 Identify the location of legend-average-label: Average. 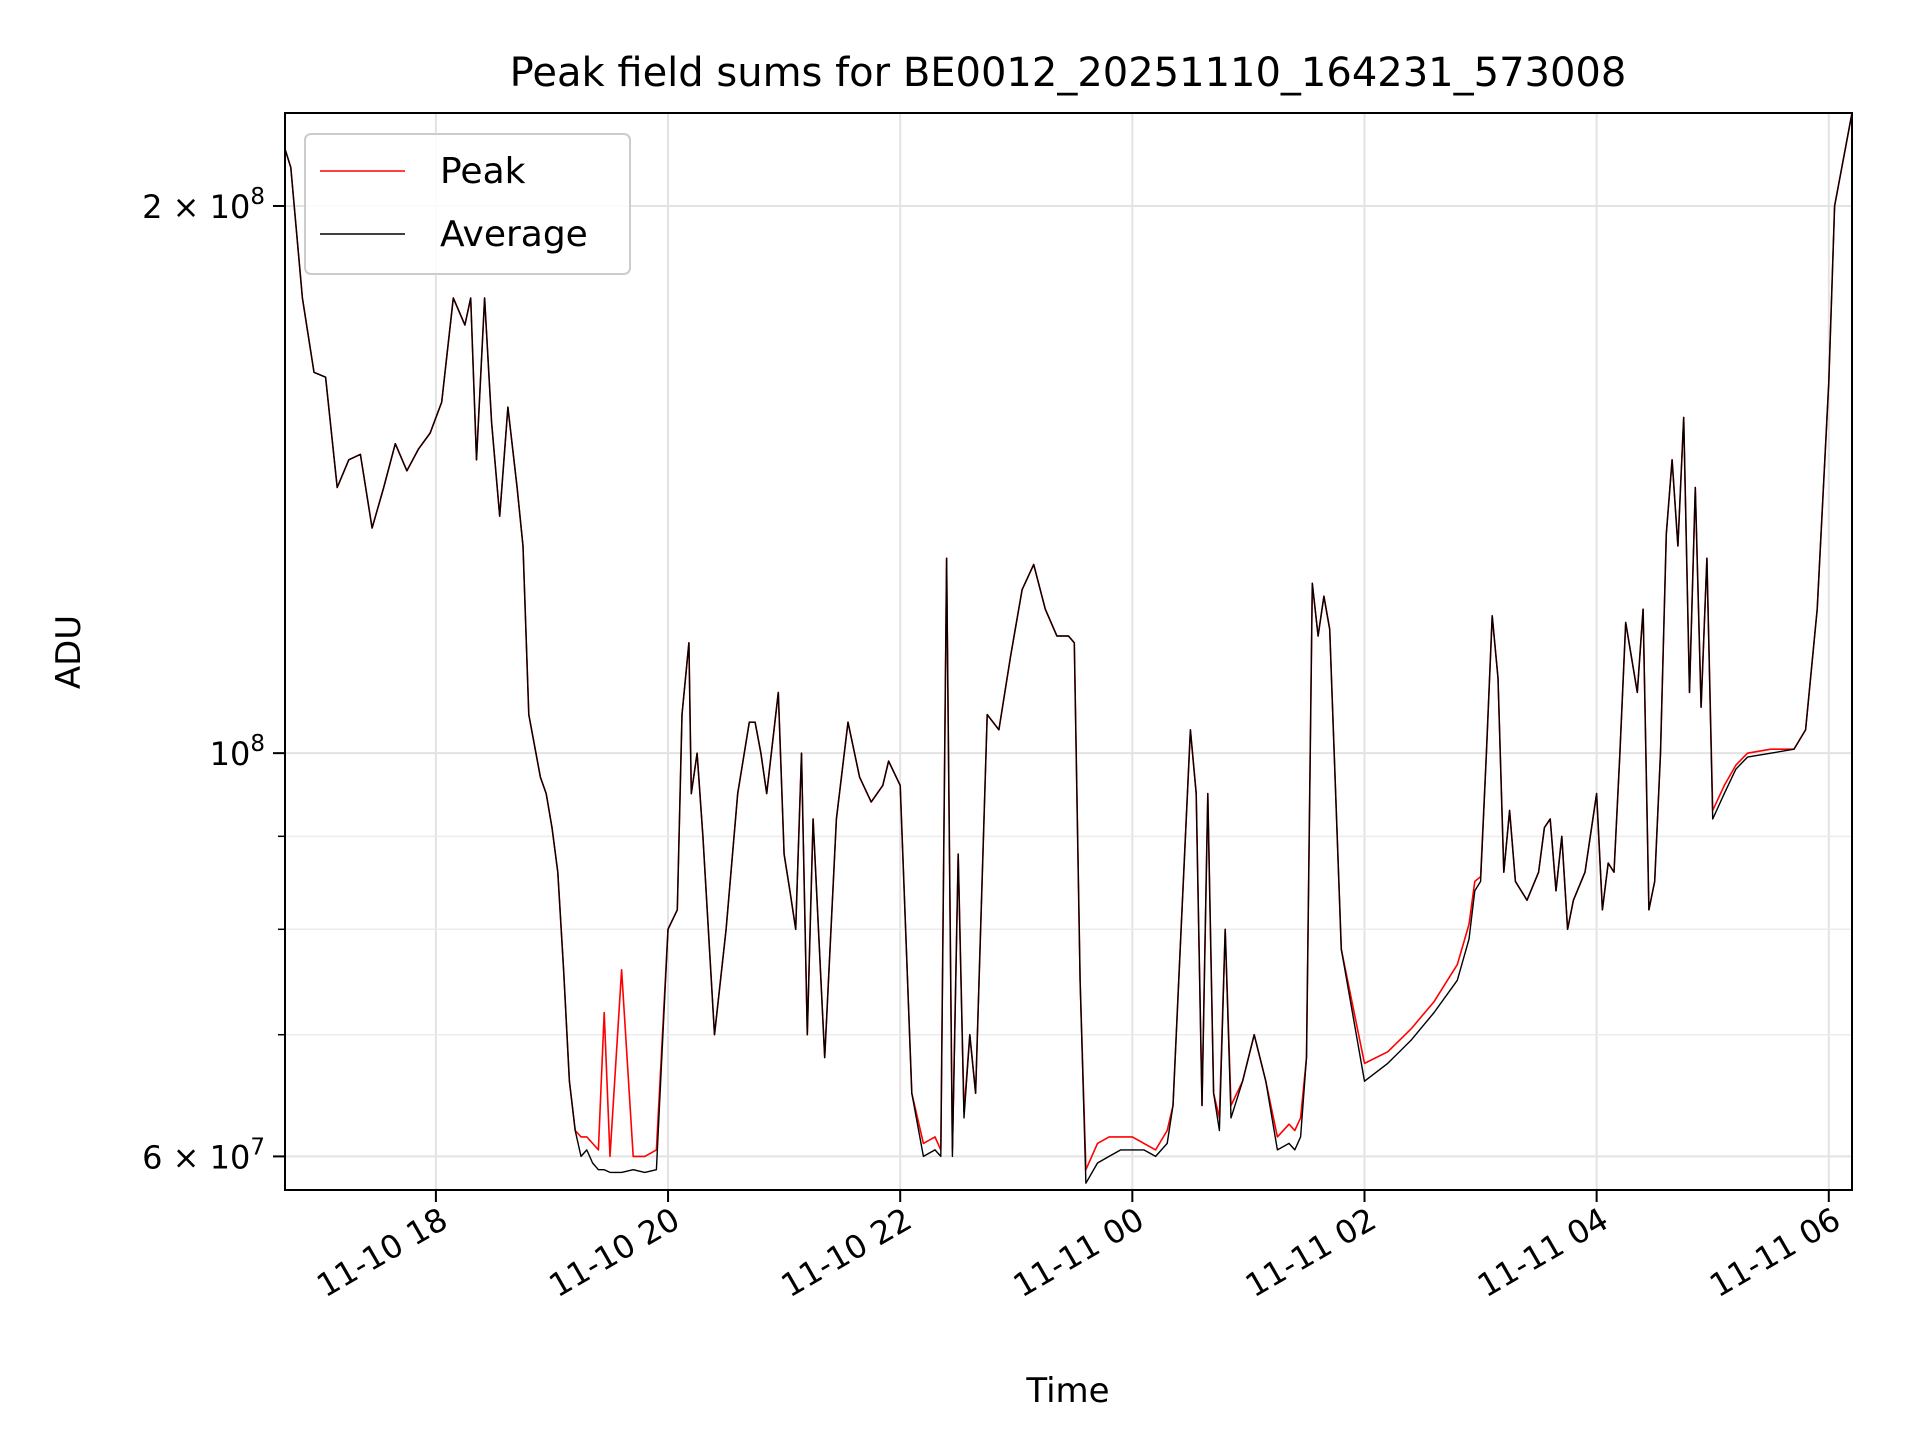
(514, 234).